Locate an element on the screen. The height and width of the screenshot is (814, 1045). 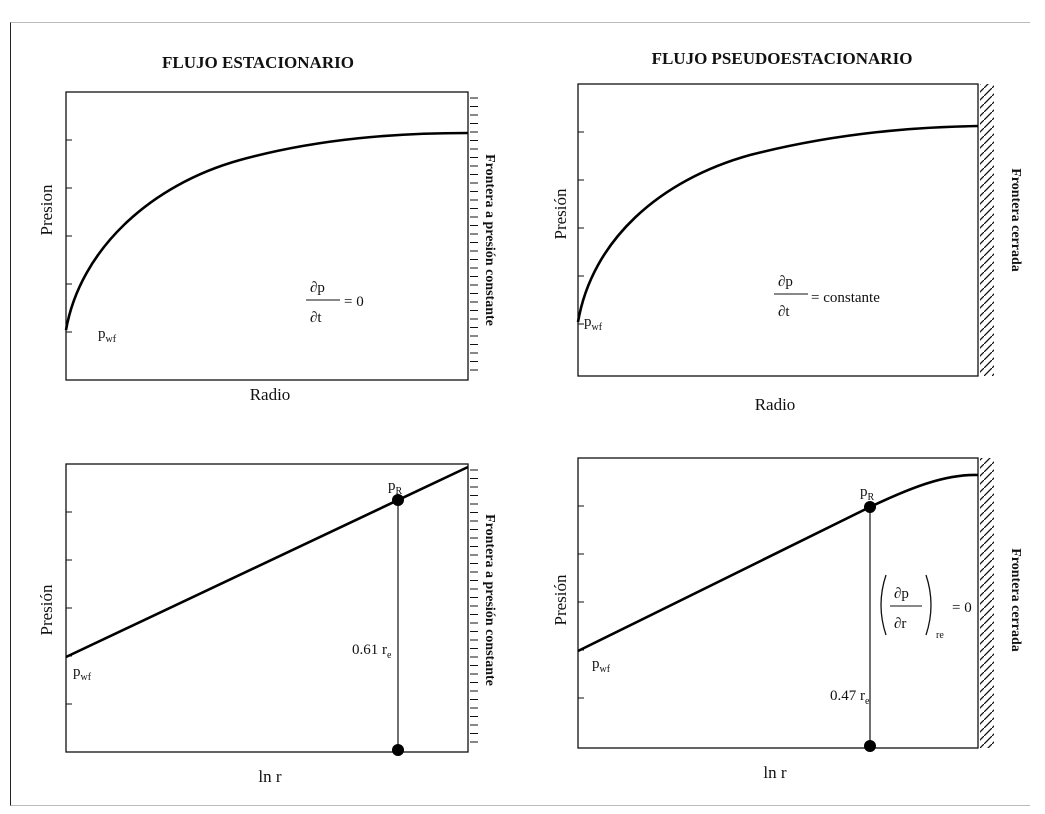
radius-label: 0.61 re is located at coordinates (372, 651).